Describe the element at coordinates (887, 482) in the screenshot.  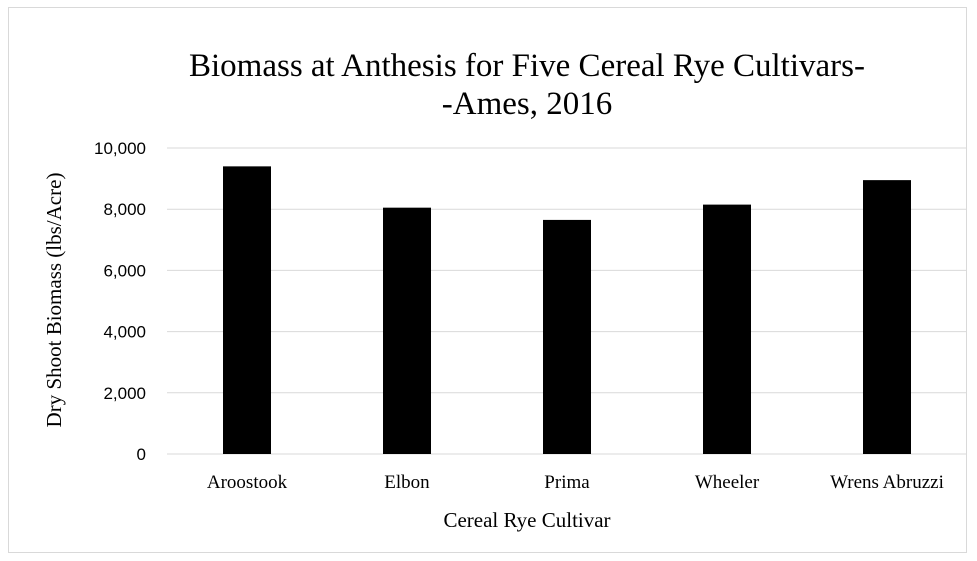
I see `x-tick-label: Wrens Abruzzi` at that location.